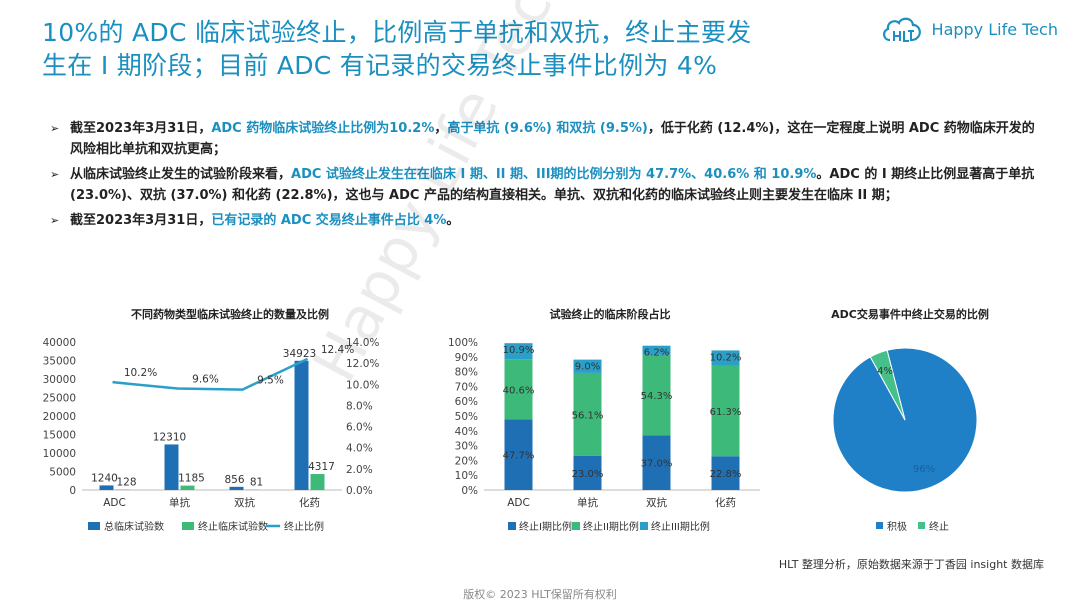 This screenshot has height=607, width=1080. I want to click on chart2-title: 试验终止的临床阶段占比, so click(610, 314).